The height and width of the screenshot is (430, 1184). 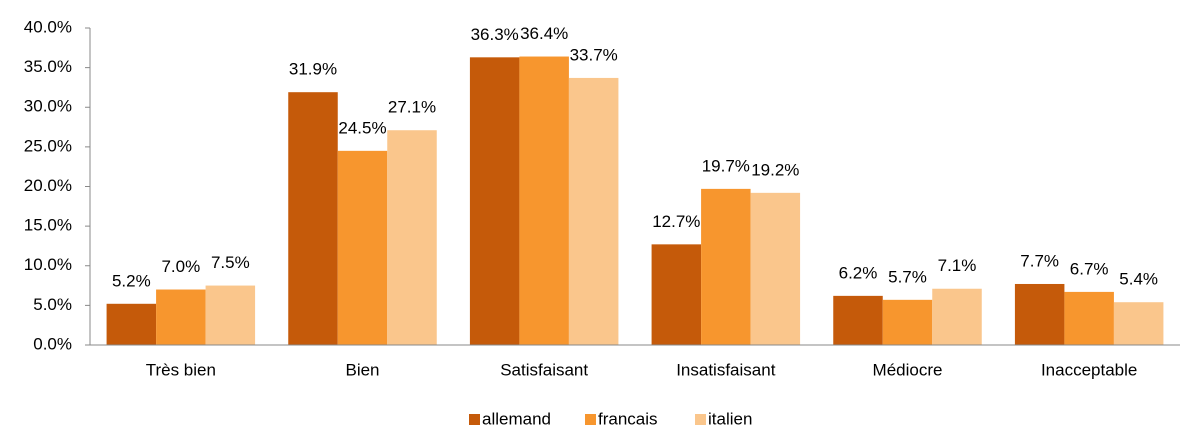 What do you see at coordinates (181, 369) in the screenshot?
I see `x-tick-label: Très bien` at bounding box center [181, 369].